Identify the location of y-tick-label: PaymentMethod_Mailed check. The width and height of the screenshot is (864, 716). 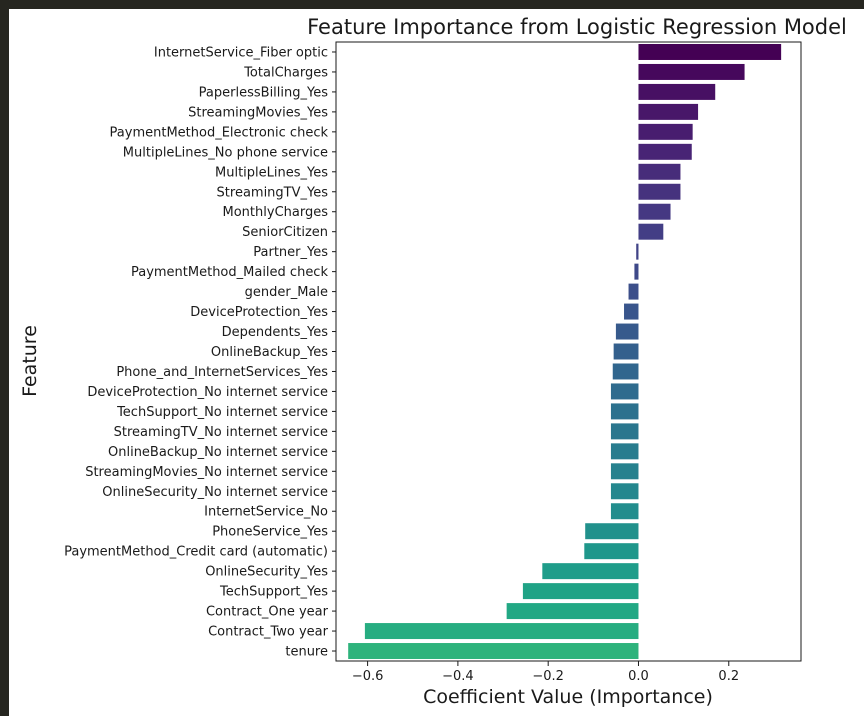
(229, 272).